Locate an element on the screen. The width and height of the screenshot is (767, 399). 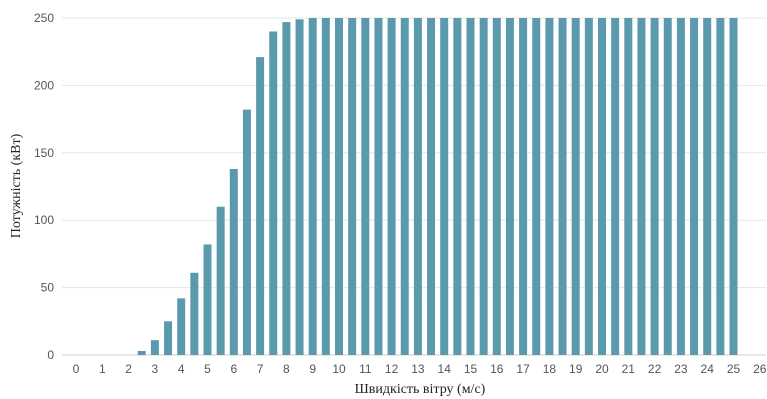
x-tick-label: 3 is located at coordinates (155, 369).